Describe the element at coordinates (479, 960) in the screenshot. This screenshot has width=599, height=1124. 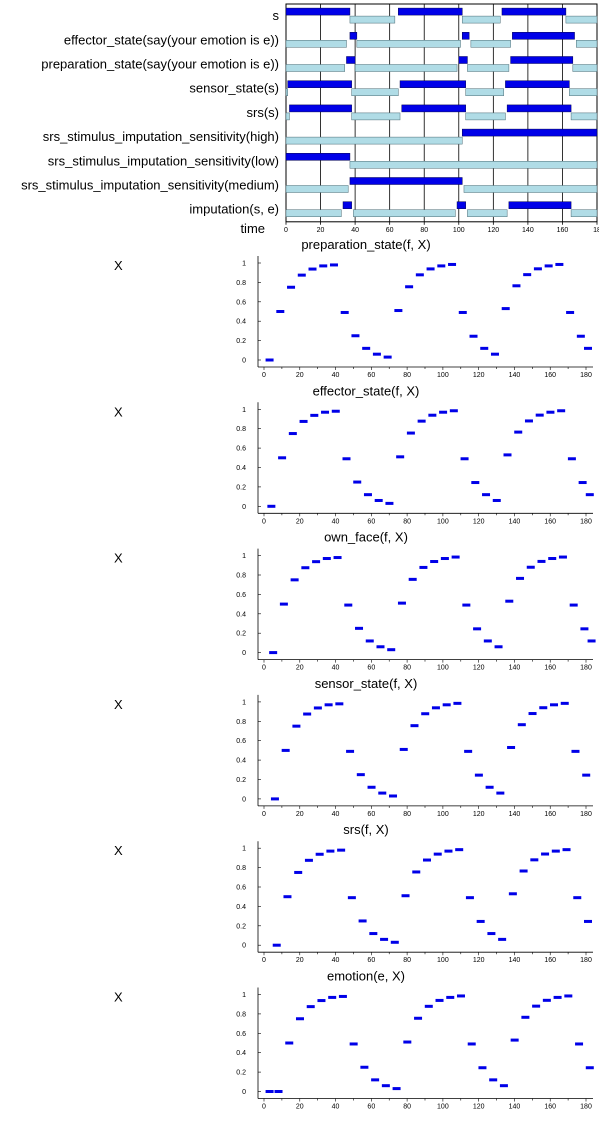
I see `x-tick-label: 120` at that location.